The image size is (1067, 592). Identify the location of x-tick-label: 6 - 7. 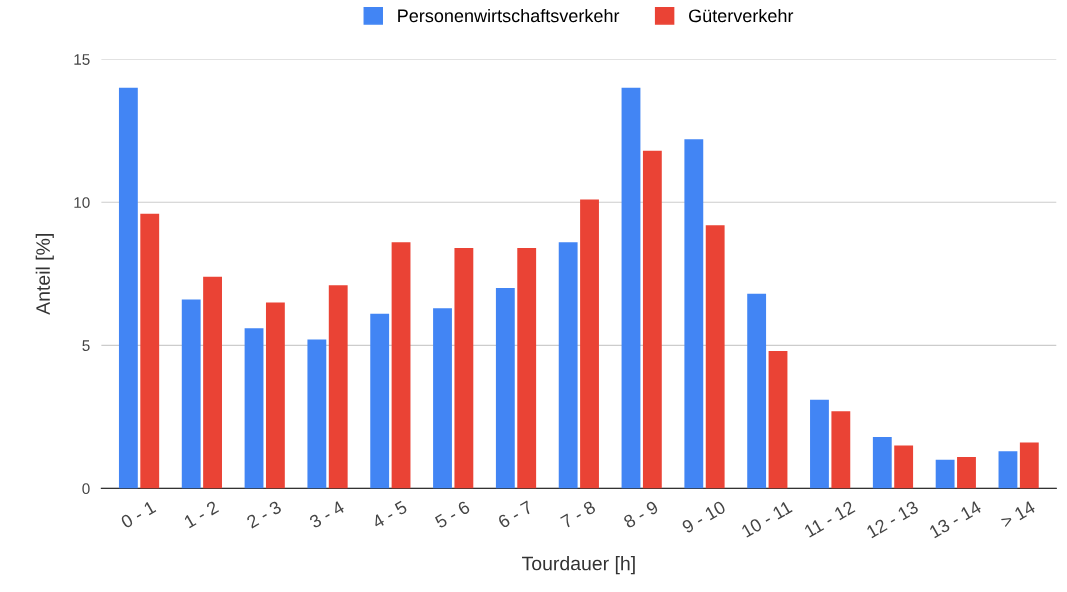
(515, 514).